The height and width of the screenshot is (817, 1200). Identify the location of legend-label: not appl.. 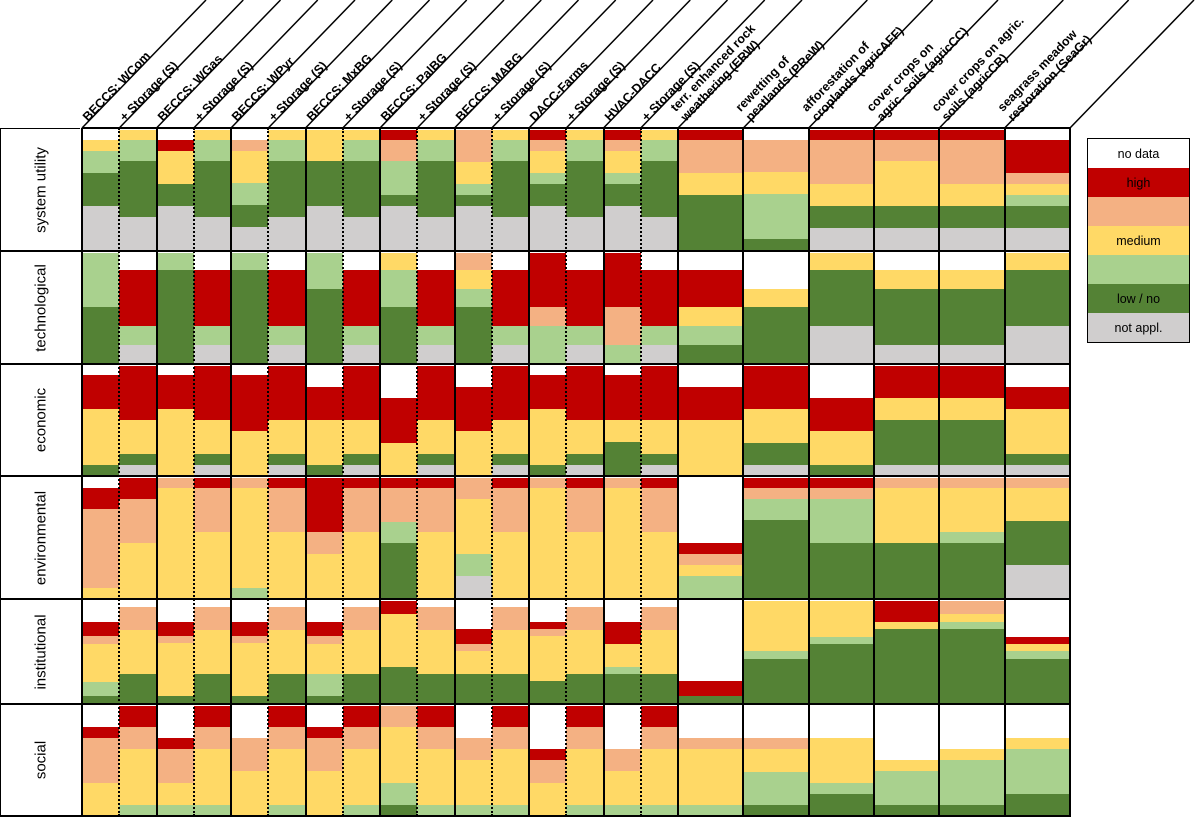
(1138, 327).